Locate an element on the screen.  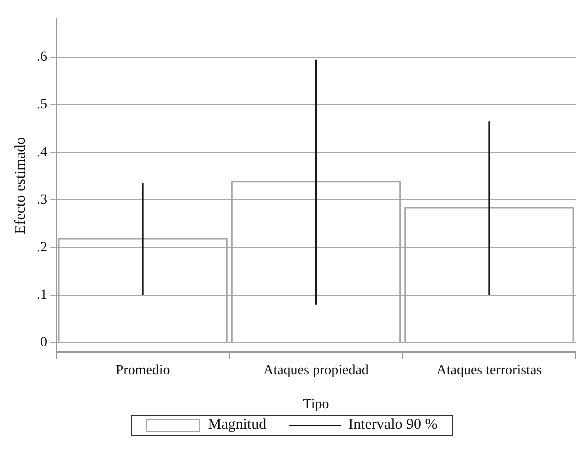
x-tick-label: Promedio is located at coordinates (143, 370).